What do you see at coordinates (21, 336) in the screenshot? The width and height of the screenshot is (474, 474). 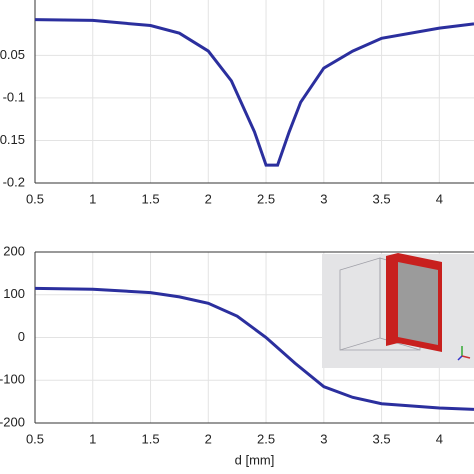 I see `y-tick-label: 0` at bounding box center [21, 336].